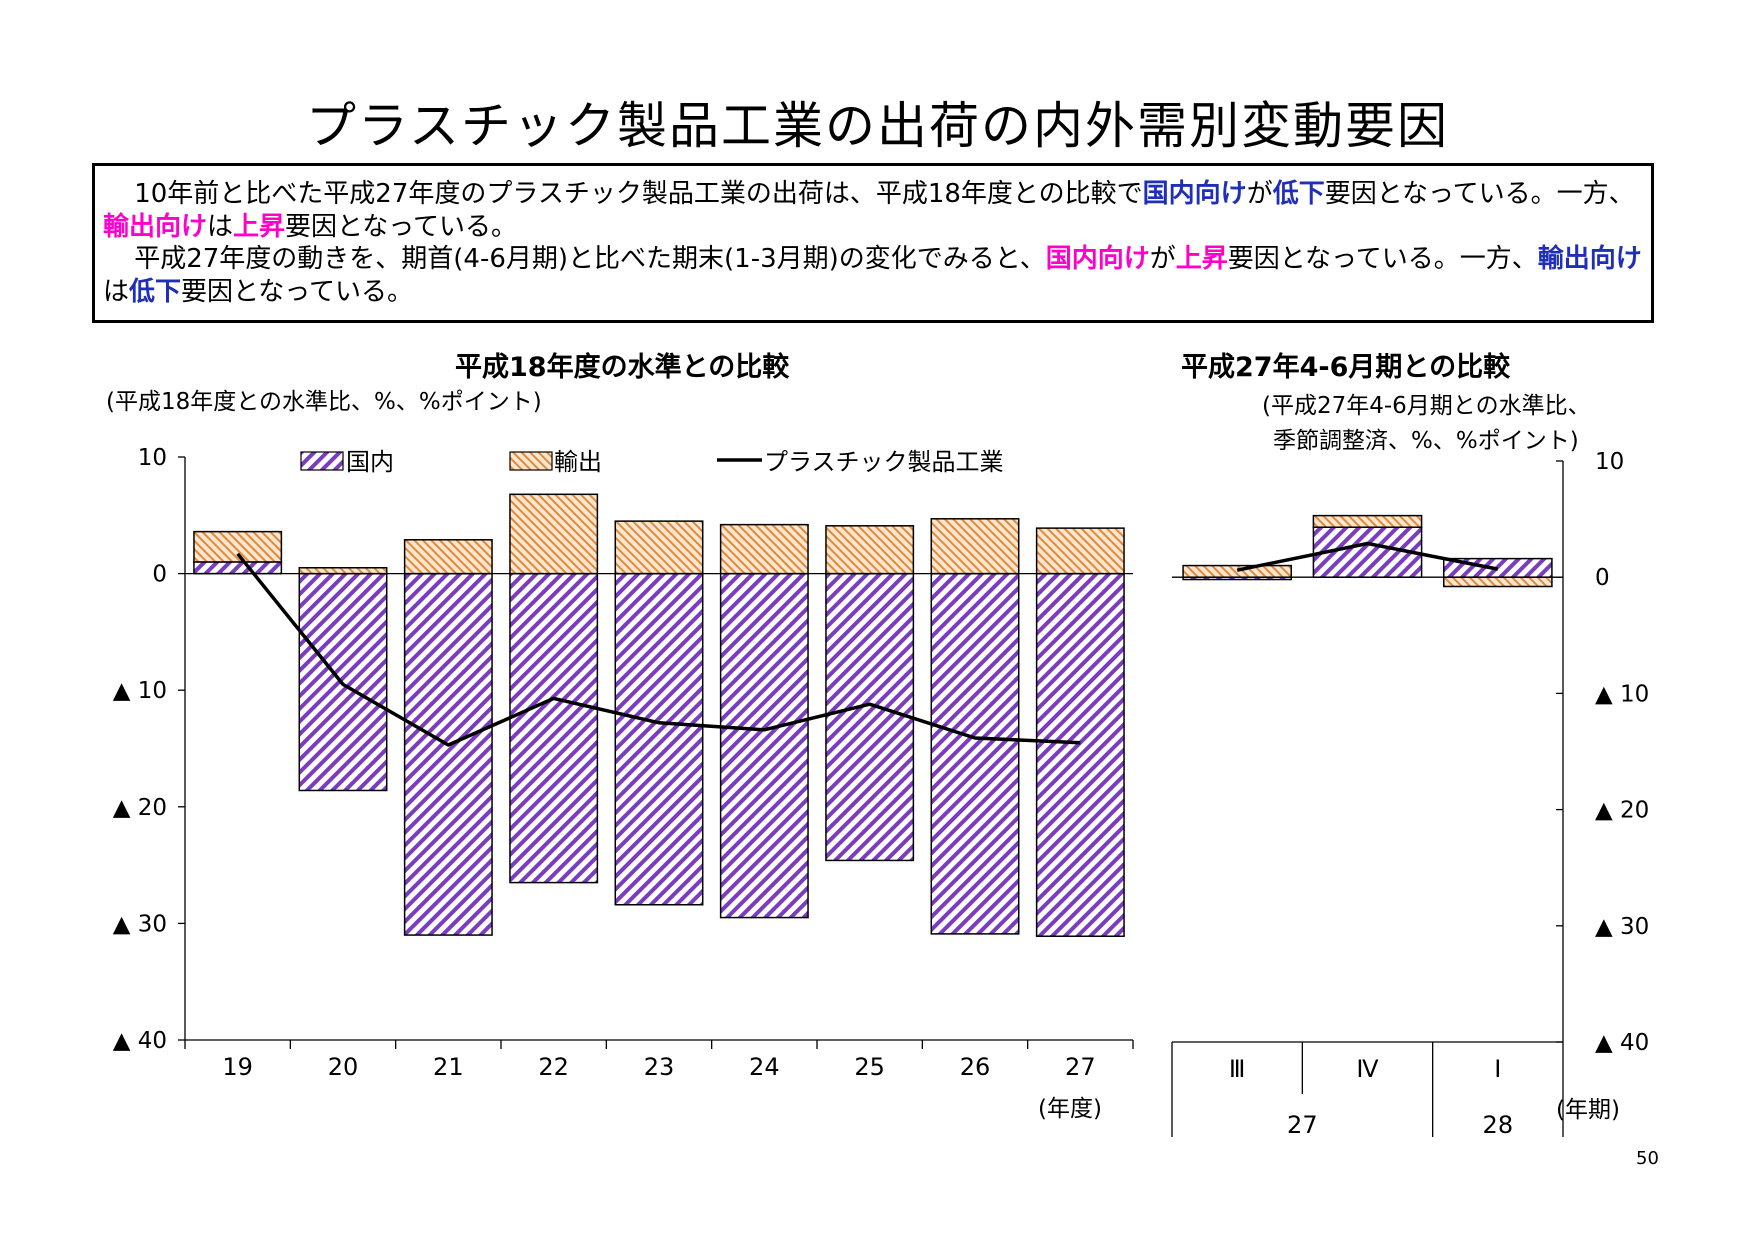 The width and height of the screenshot is (1755, 1240). What do you see at coordinates (1647, 1158) in the screenshot?
I see `page-number: 50` at bounding box center [1647, 1158].